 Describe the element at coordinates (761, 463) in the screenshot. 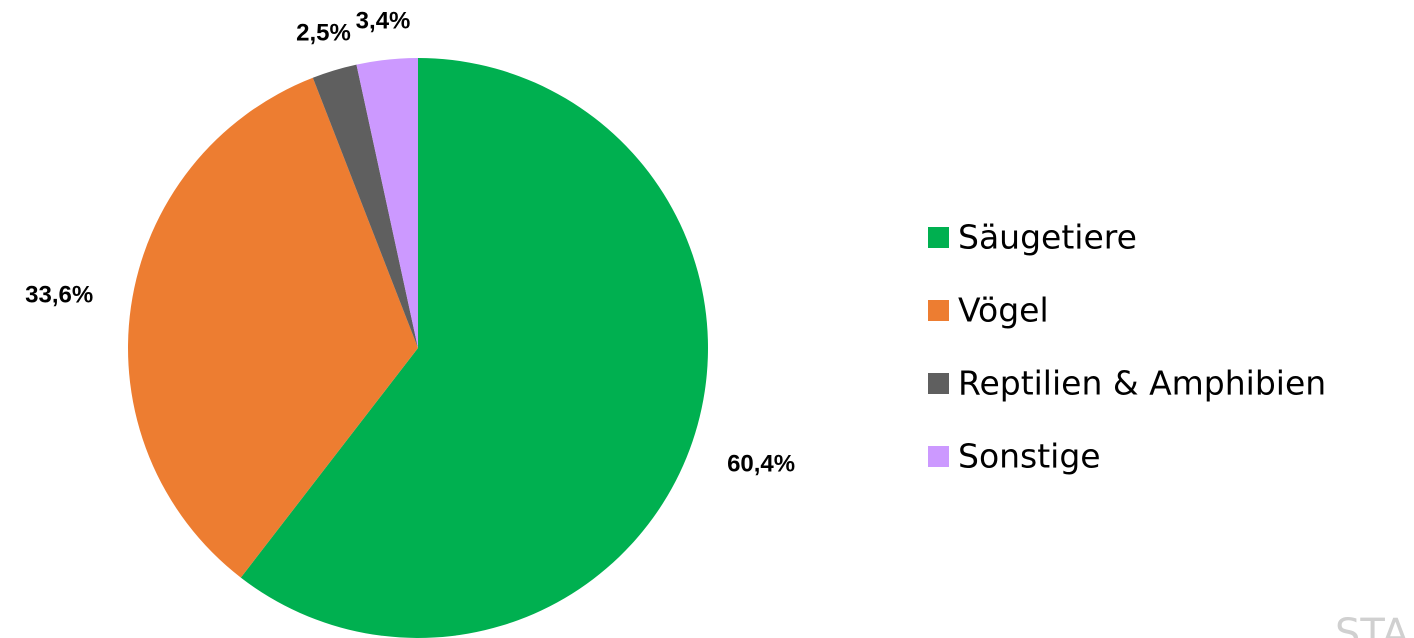

I see `data-label: 60,4%` at that location.